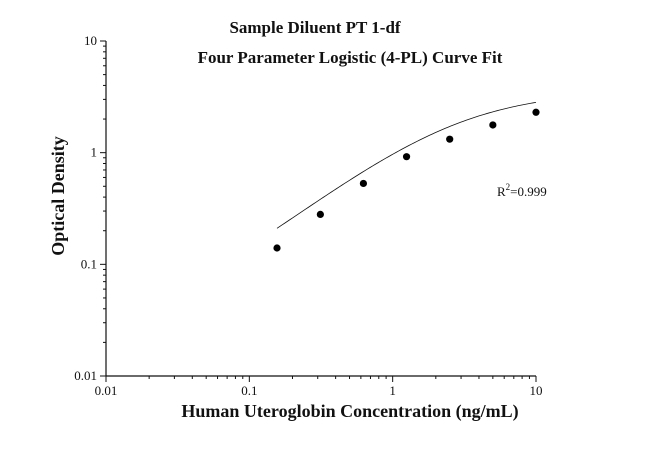  I want to click on x-tick-label: 0.01, so click(106, 390).